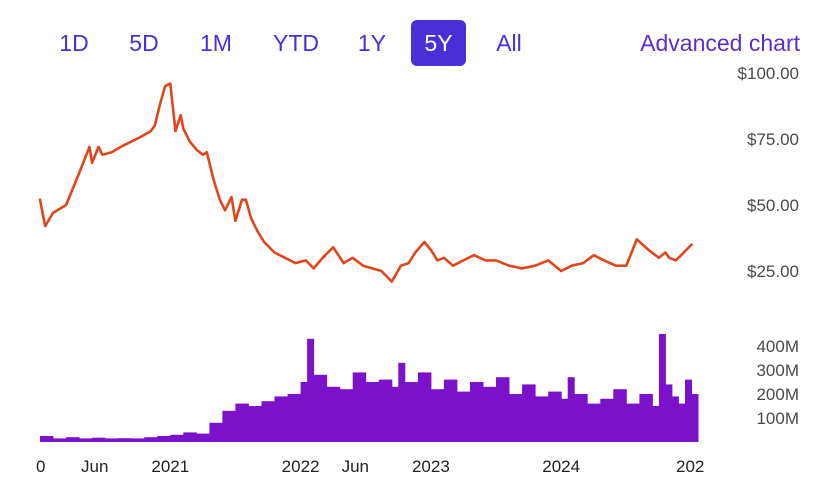 Image resolution: width=816 pixels, height=504 pixels. Describe the element at coordinates (777, 370) in the screenshot. I see `volume-y-tick-label: 300M` at that location.